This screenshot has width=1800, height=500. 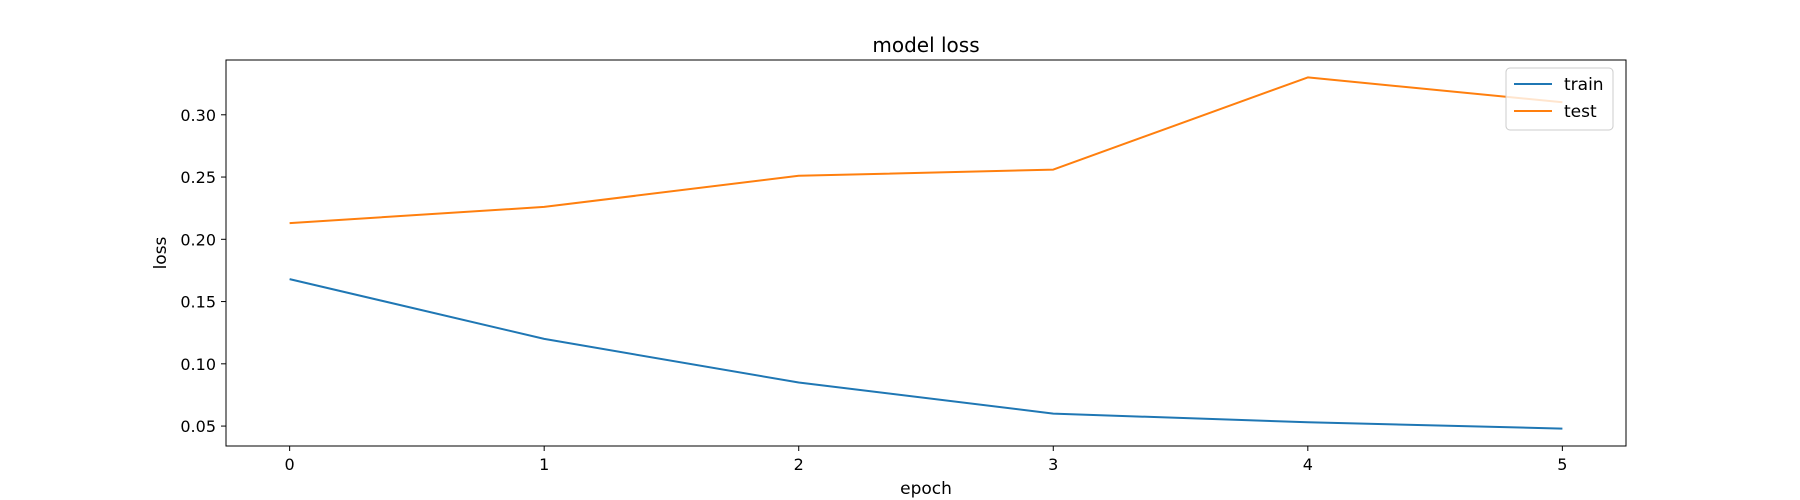 What do you see at coordinates (925, 45) in the screenshot?
I see `chart-title: model loss` at bounding box center [925, 45].